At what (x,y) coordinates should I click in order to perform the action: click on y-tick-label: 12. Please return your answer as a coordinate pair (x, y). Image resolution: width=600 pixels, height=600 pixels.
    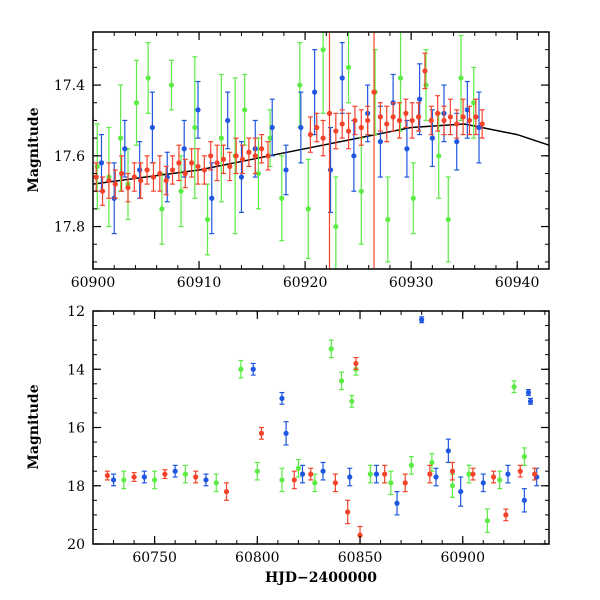
    Looking at the image, I should click on (76, 312).